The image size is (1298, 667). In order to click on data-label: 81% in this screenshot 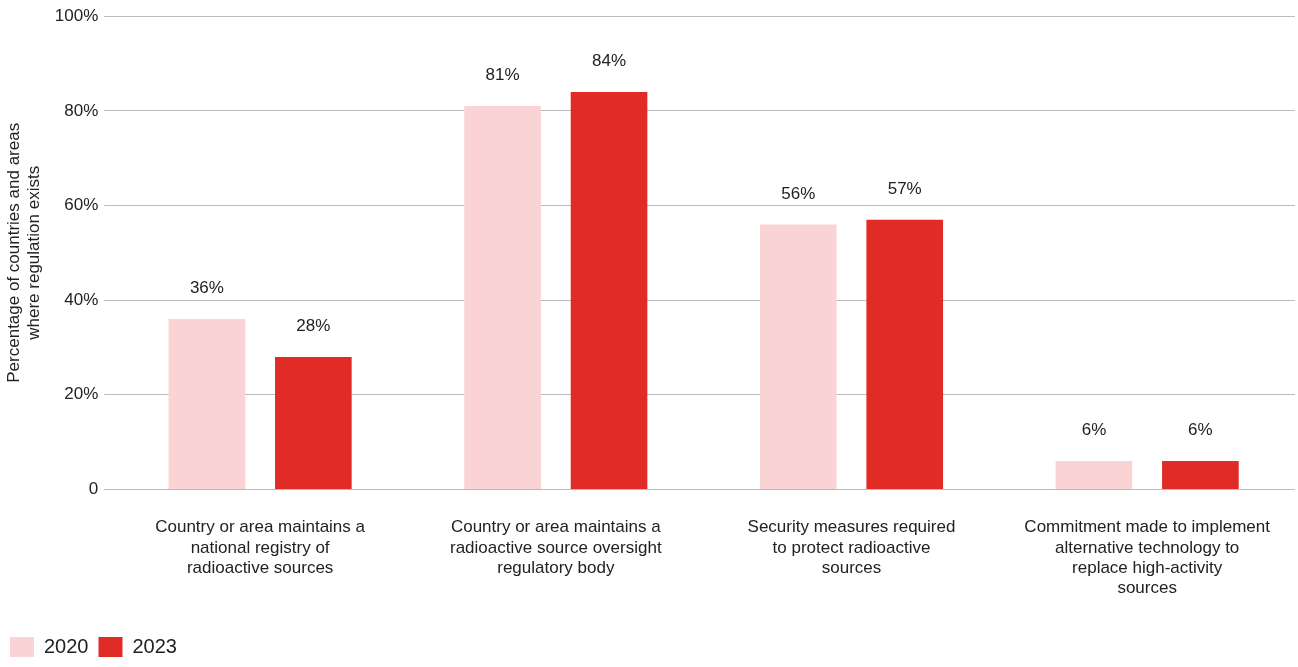, I will do `click(502, 75)`.